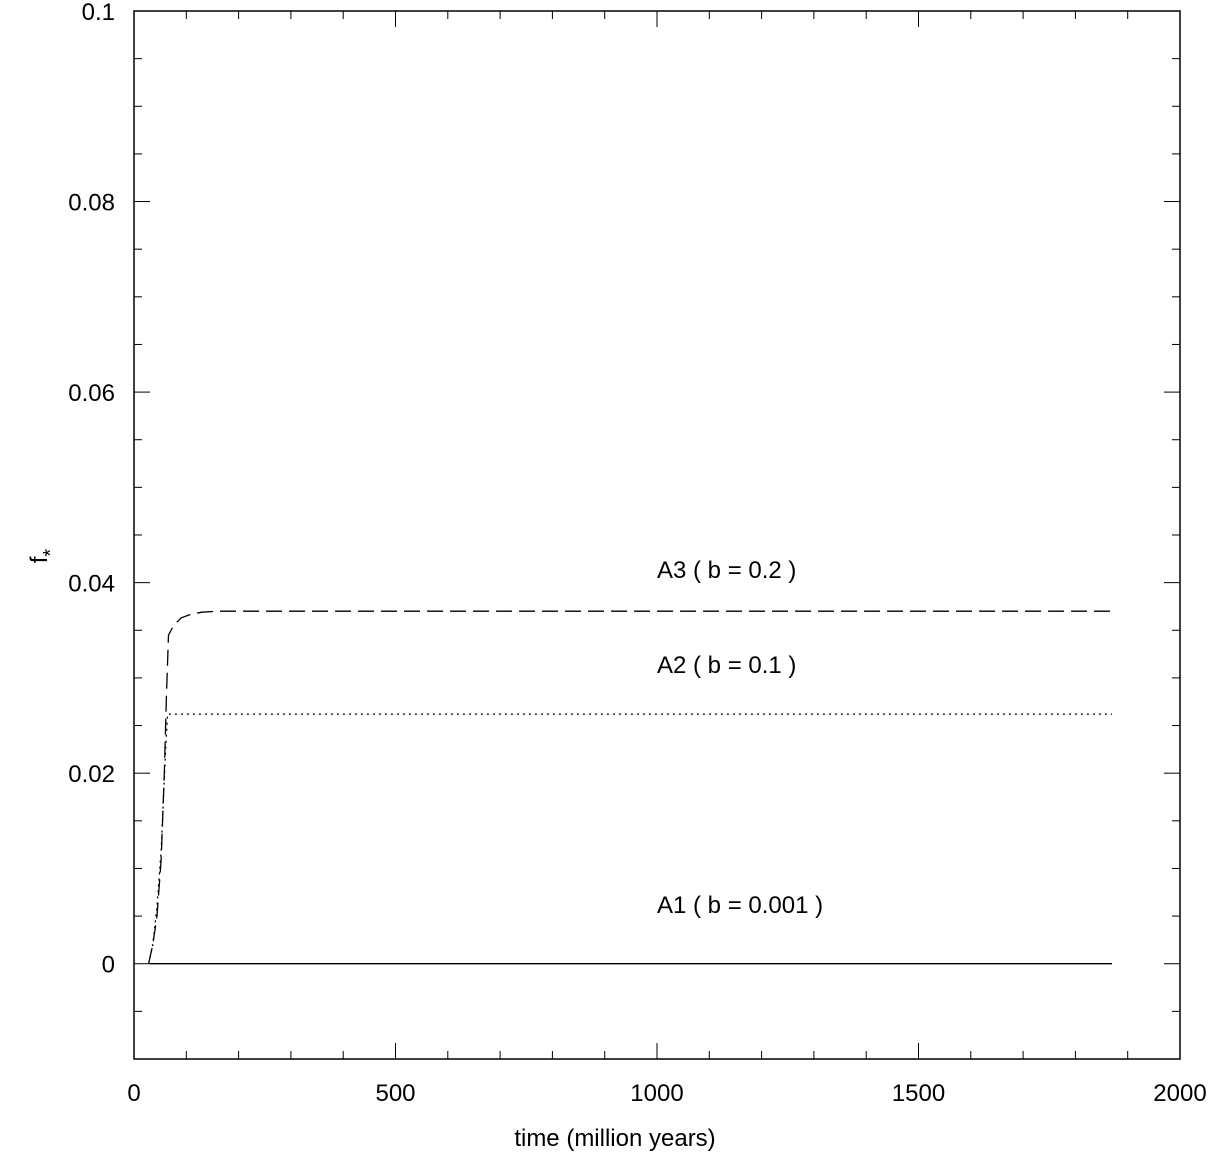 Image resolution: width=1222 pixels, height=1157 pixels. I want to click on y-axis-label-main: f, so click(39, 559).